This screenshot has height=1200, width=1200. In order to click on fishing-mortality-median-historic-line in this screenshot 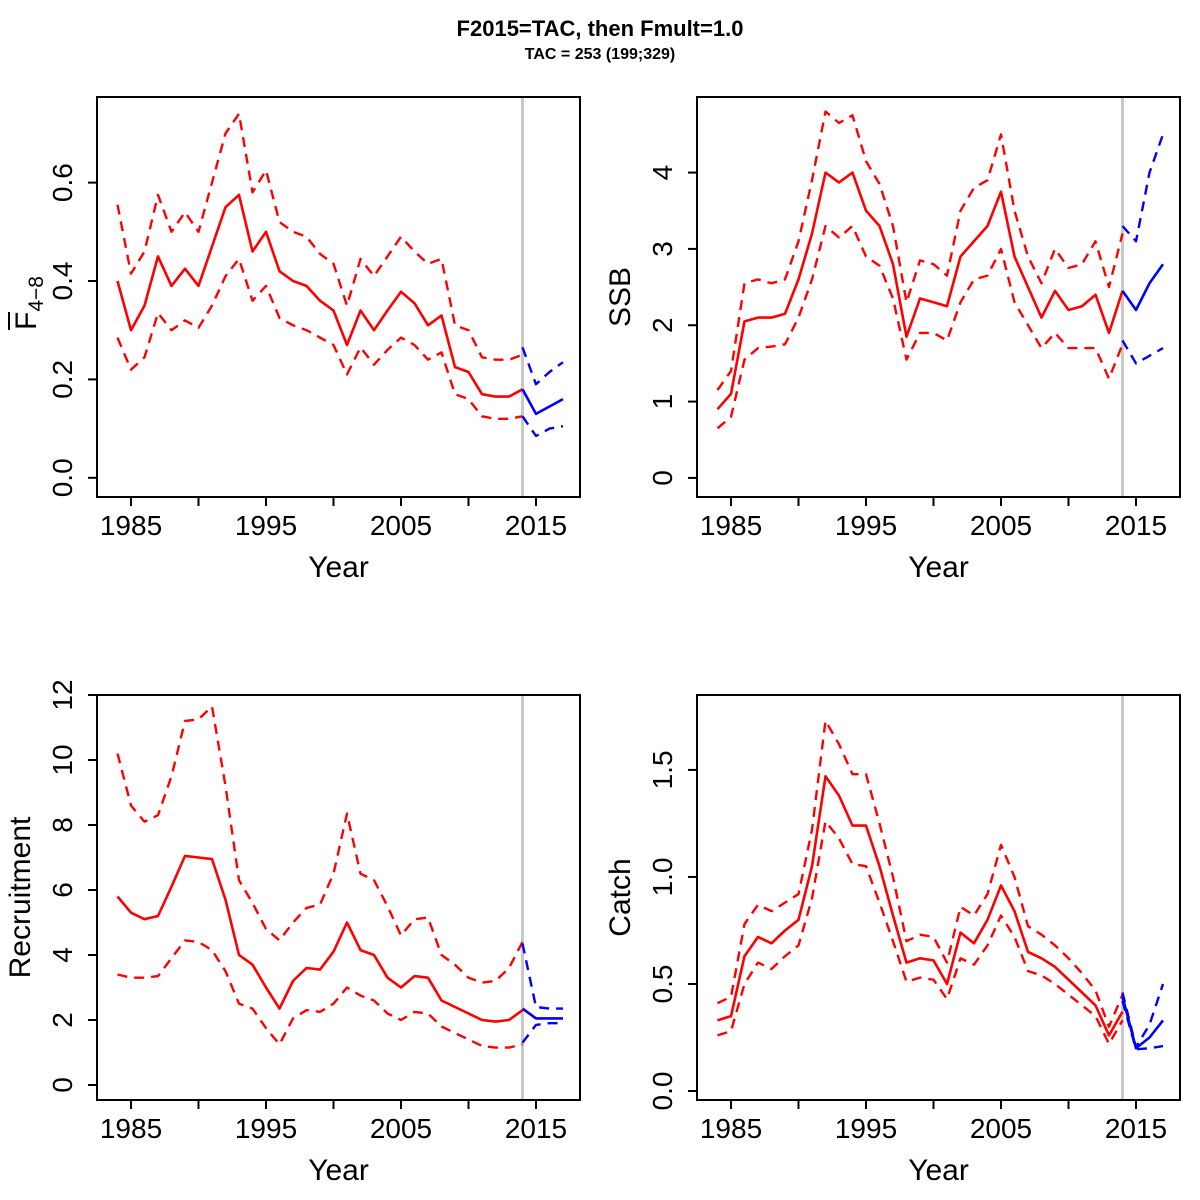, I will do `click(320, 295)`.